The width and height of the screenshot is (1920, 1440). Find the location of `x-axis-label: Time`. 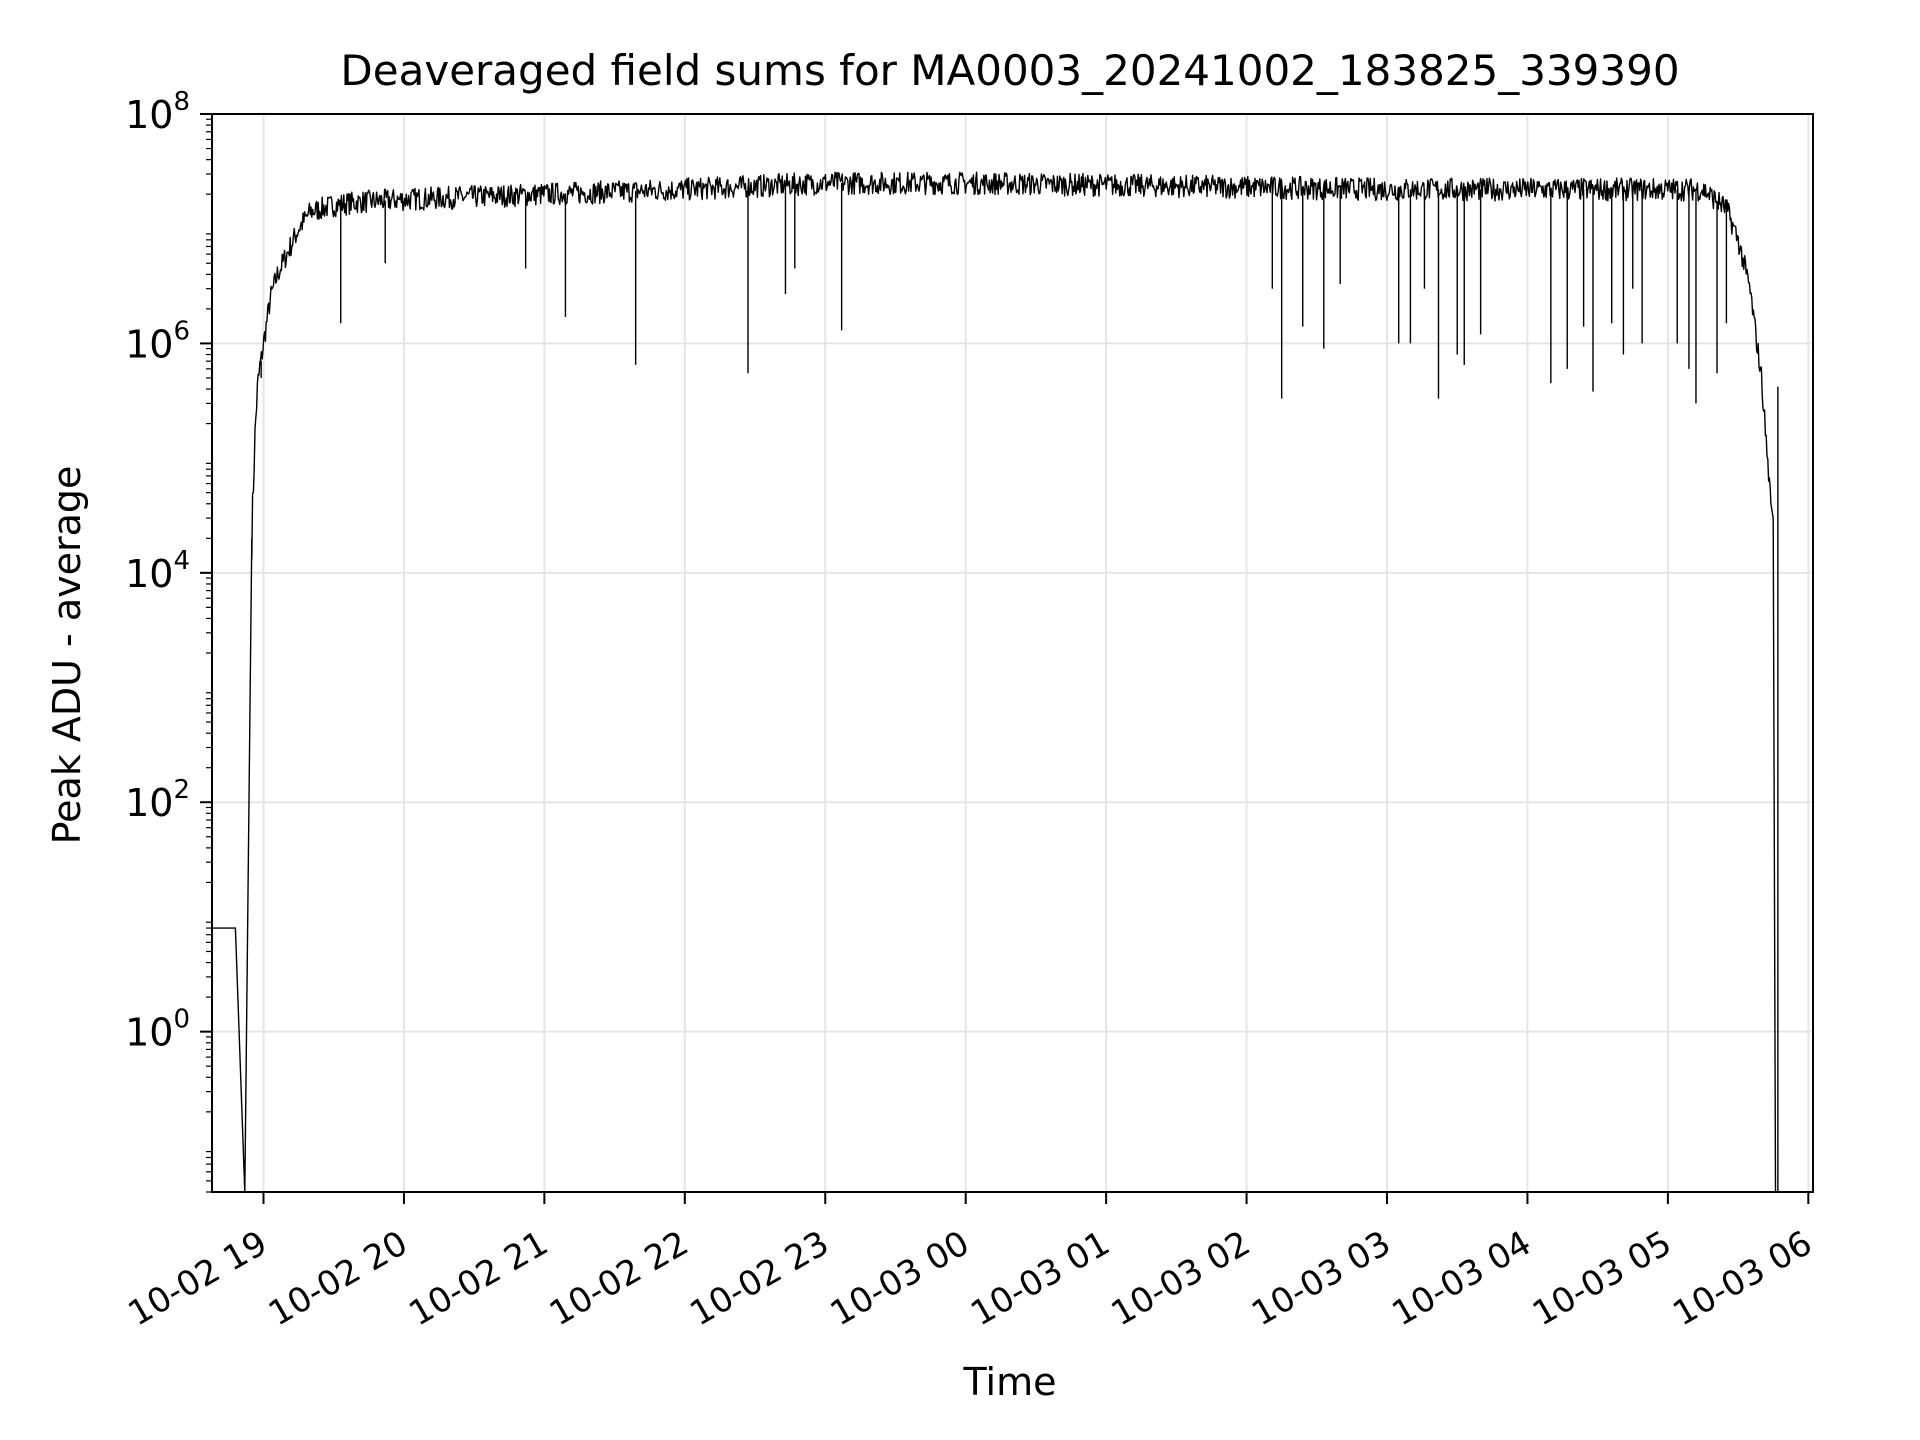

x-axis-label: Time is located at coordinates (1010, 1382).